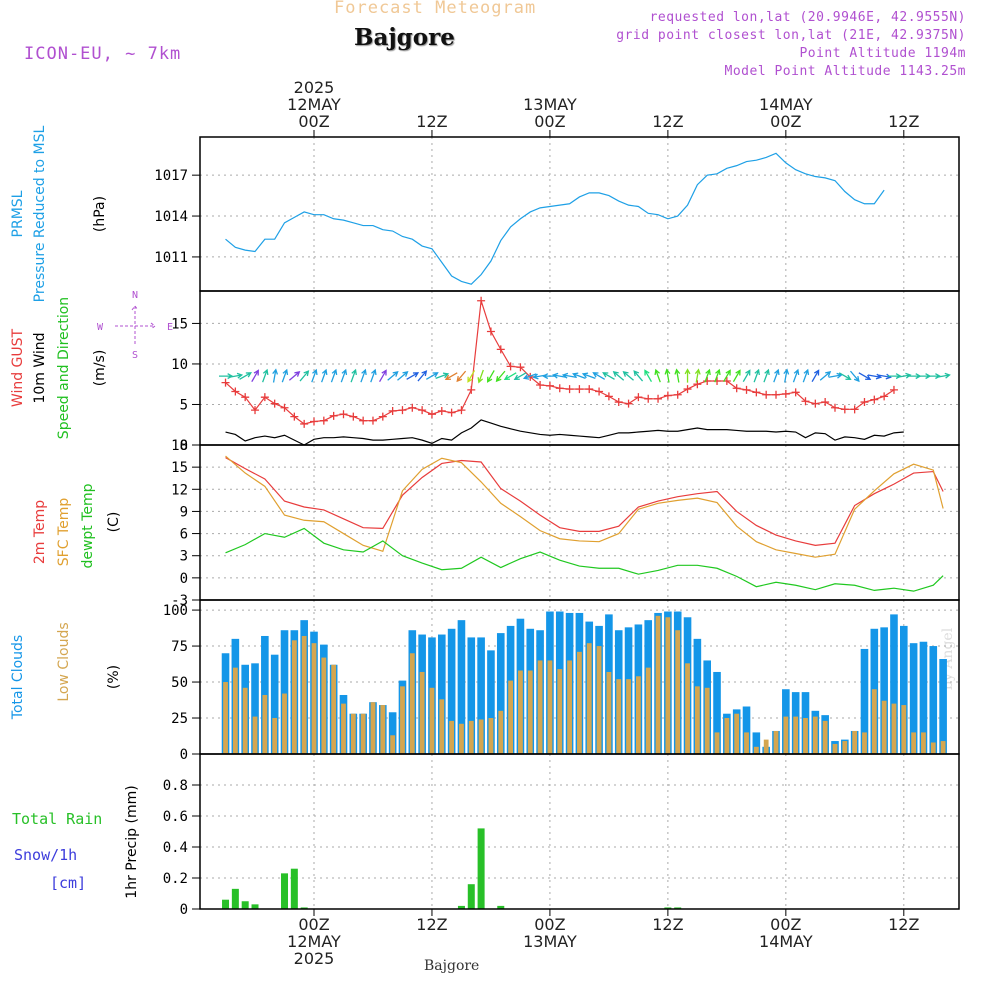  I want to click on temp-sfc-line, so click(584, 506).